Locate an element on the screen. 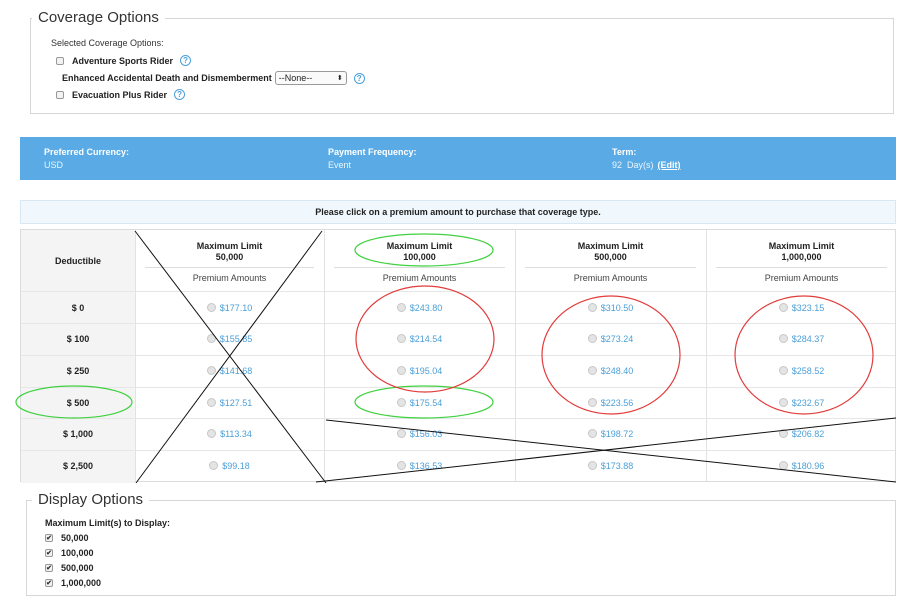 The image size is (900, 600). premium-option: $195.04 is located at coordinates (419, 370).